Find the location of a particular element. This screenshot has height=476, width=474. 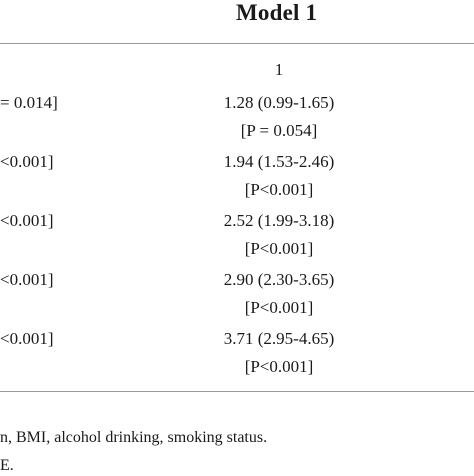

row-2-left-p-value: <0.001] is located at coordinates (27, 161).